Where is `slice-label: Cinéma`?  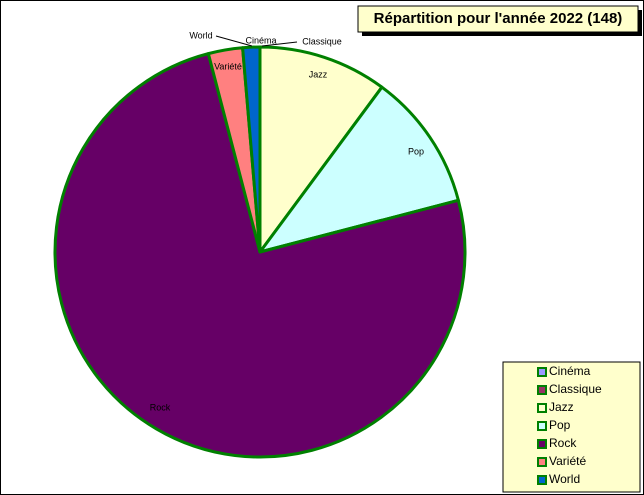
slice-label: Cinéma is located at coordinates (260, 40).